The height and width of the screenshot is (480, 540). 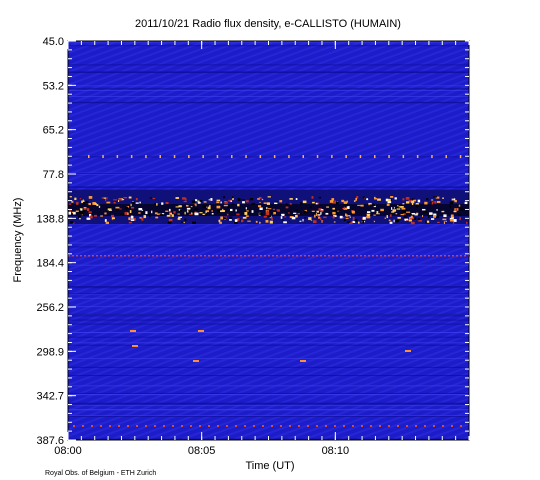 I want to click on y-tick-label: 184.4, so click(x=50, y=264).